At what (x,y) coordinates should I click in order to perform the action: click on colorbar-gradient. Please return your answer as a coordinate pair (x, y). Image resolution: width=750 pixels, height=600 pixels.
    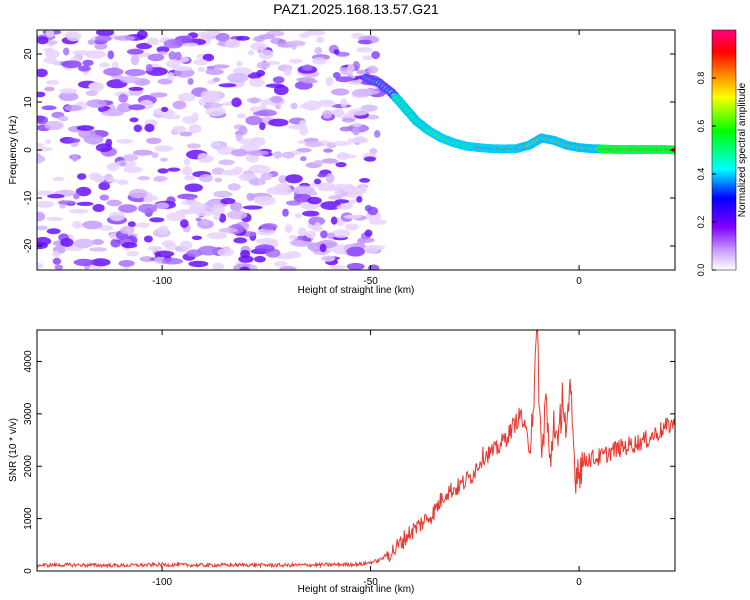
    Looking at the image, I should click on (724, 150).